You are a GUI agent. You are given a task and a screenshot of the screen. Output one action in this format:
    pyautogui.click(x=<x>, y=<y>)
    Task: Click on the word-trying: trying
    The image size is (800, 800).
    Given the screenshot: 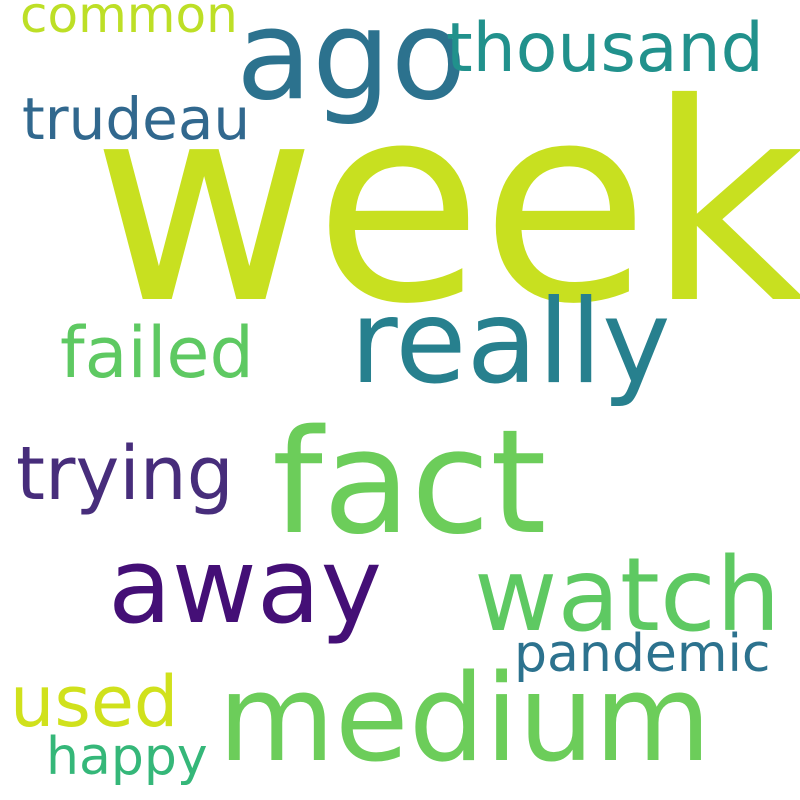 What is the action you would take?
    pyautogui.click(x=125, y=474)
    